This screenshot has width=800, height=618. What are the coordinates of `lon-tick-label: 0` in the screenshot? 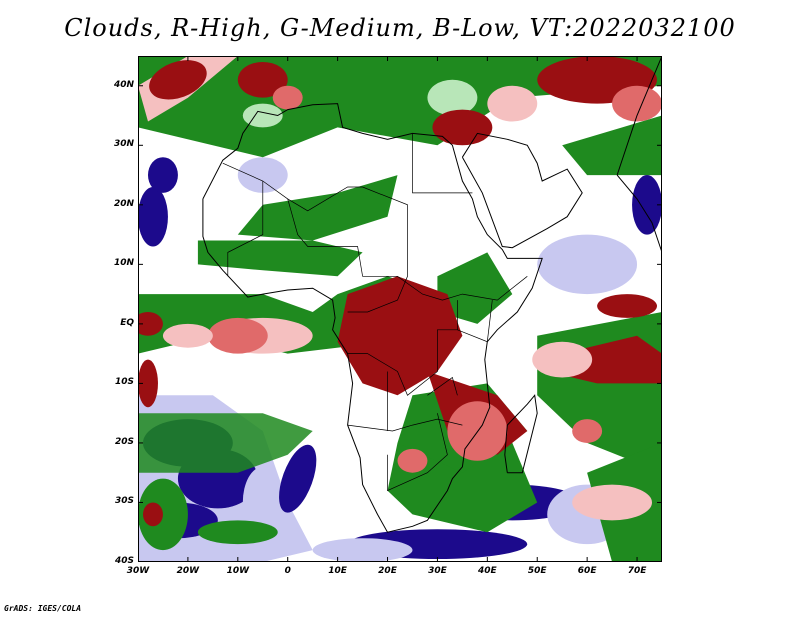 It's located at (287, 571).